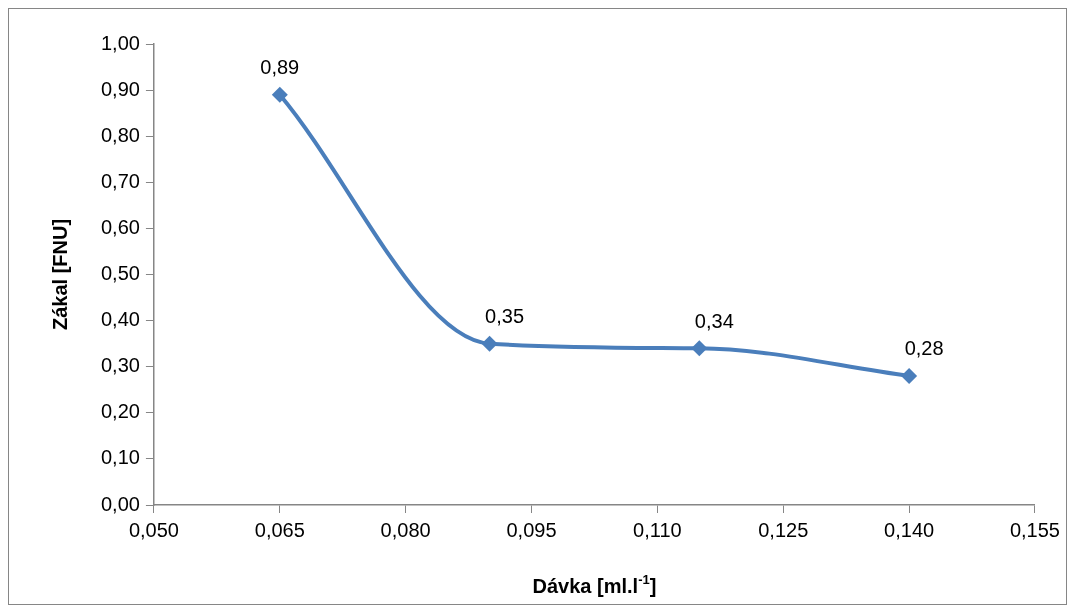 The width and height of the screenshot is (1077, 615). What do you see at coordinates (505, 316) in the screenshot?
I see `data-label: 0,35` at bounding box center [505, 316].